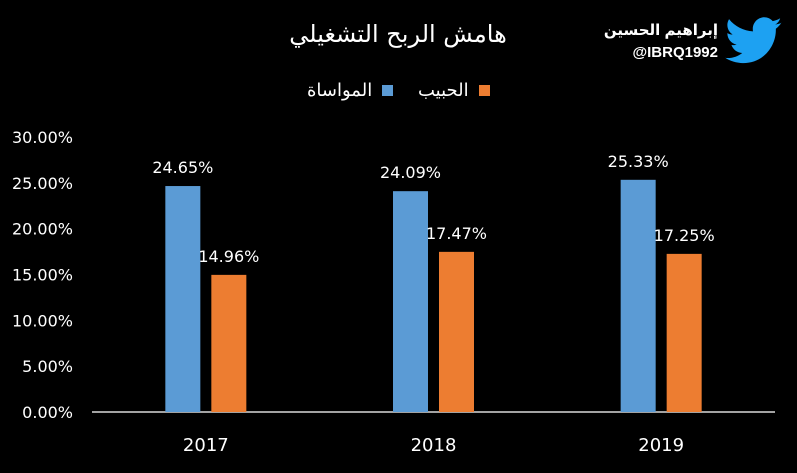  Describe the element at coordinates (340, 90) in the screenshot. I see `legend-label-series-1: المواساة` at that location.